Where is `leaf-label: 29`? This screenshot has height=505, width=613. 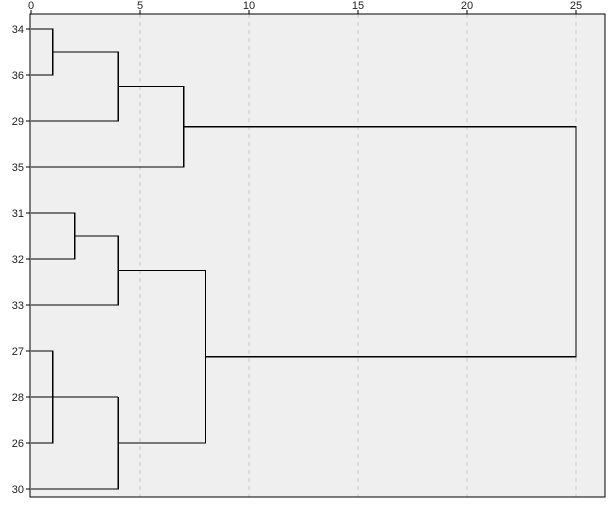 leaf-label: 29 is located at coordinates (18, 122).